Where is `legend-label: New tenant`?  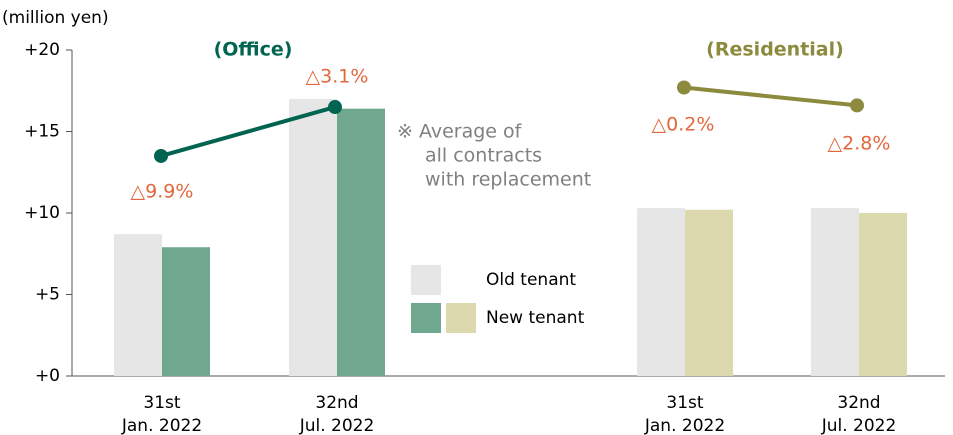 legend-label: New tenant is located at coordinates (535, 318).